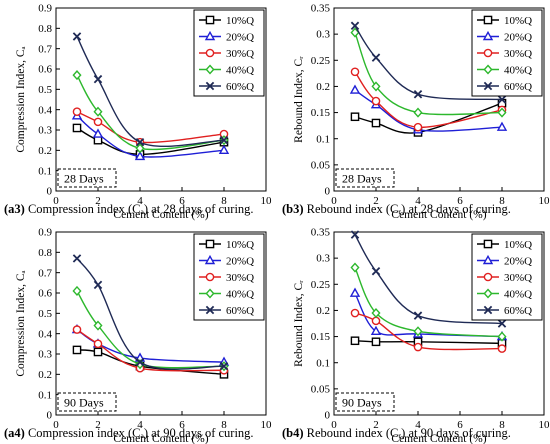 This screenshot has height=444, width=550. I want to click on y-tick-label: 0.5, so click(45, 314).